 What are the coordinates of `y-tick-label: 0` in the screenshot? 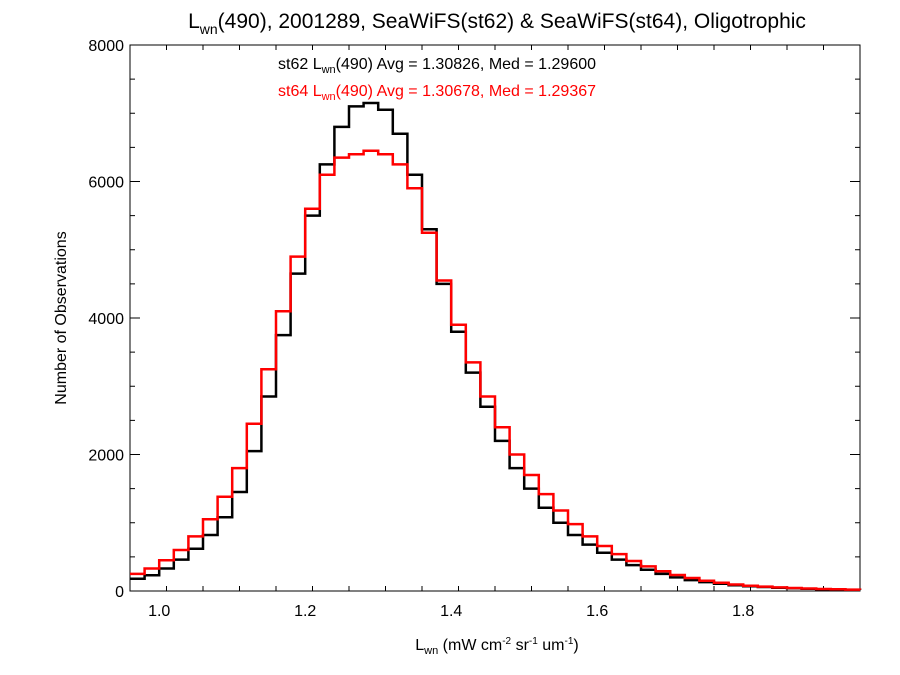 It's located at (119, 592).